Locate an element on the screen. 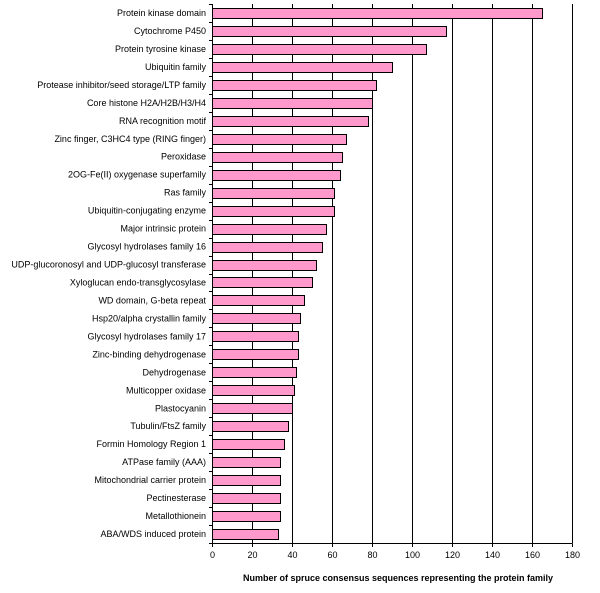 The image size is (600, 593). x-tick-label: 140 is located at coordinates (492, 555).